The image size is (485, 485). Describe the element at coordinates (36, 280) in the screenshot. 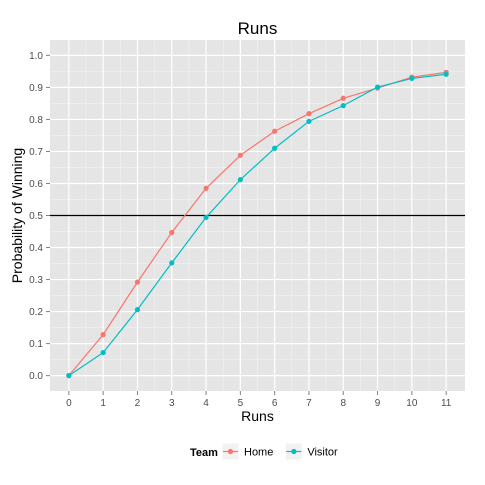

I see `y-tick-label: 0.3` at that location.